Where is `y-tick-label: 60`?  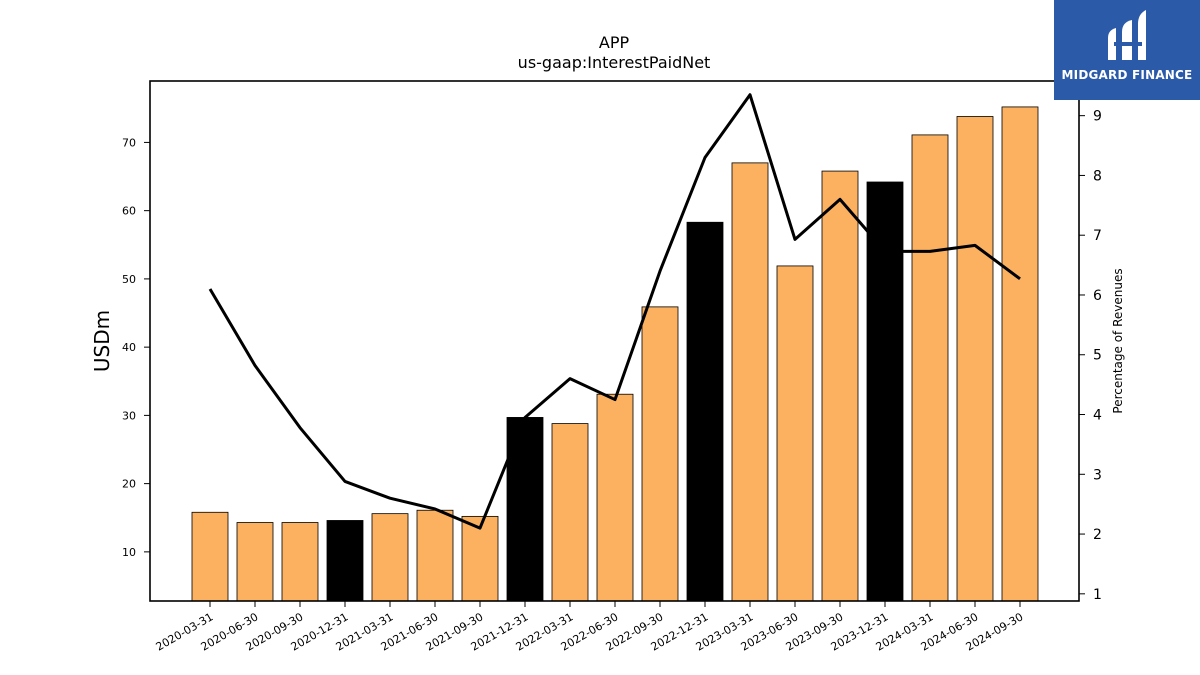
y-tick-label: 60 is located at coordinates (129, 211).